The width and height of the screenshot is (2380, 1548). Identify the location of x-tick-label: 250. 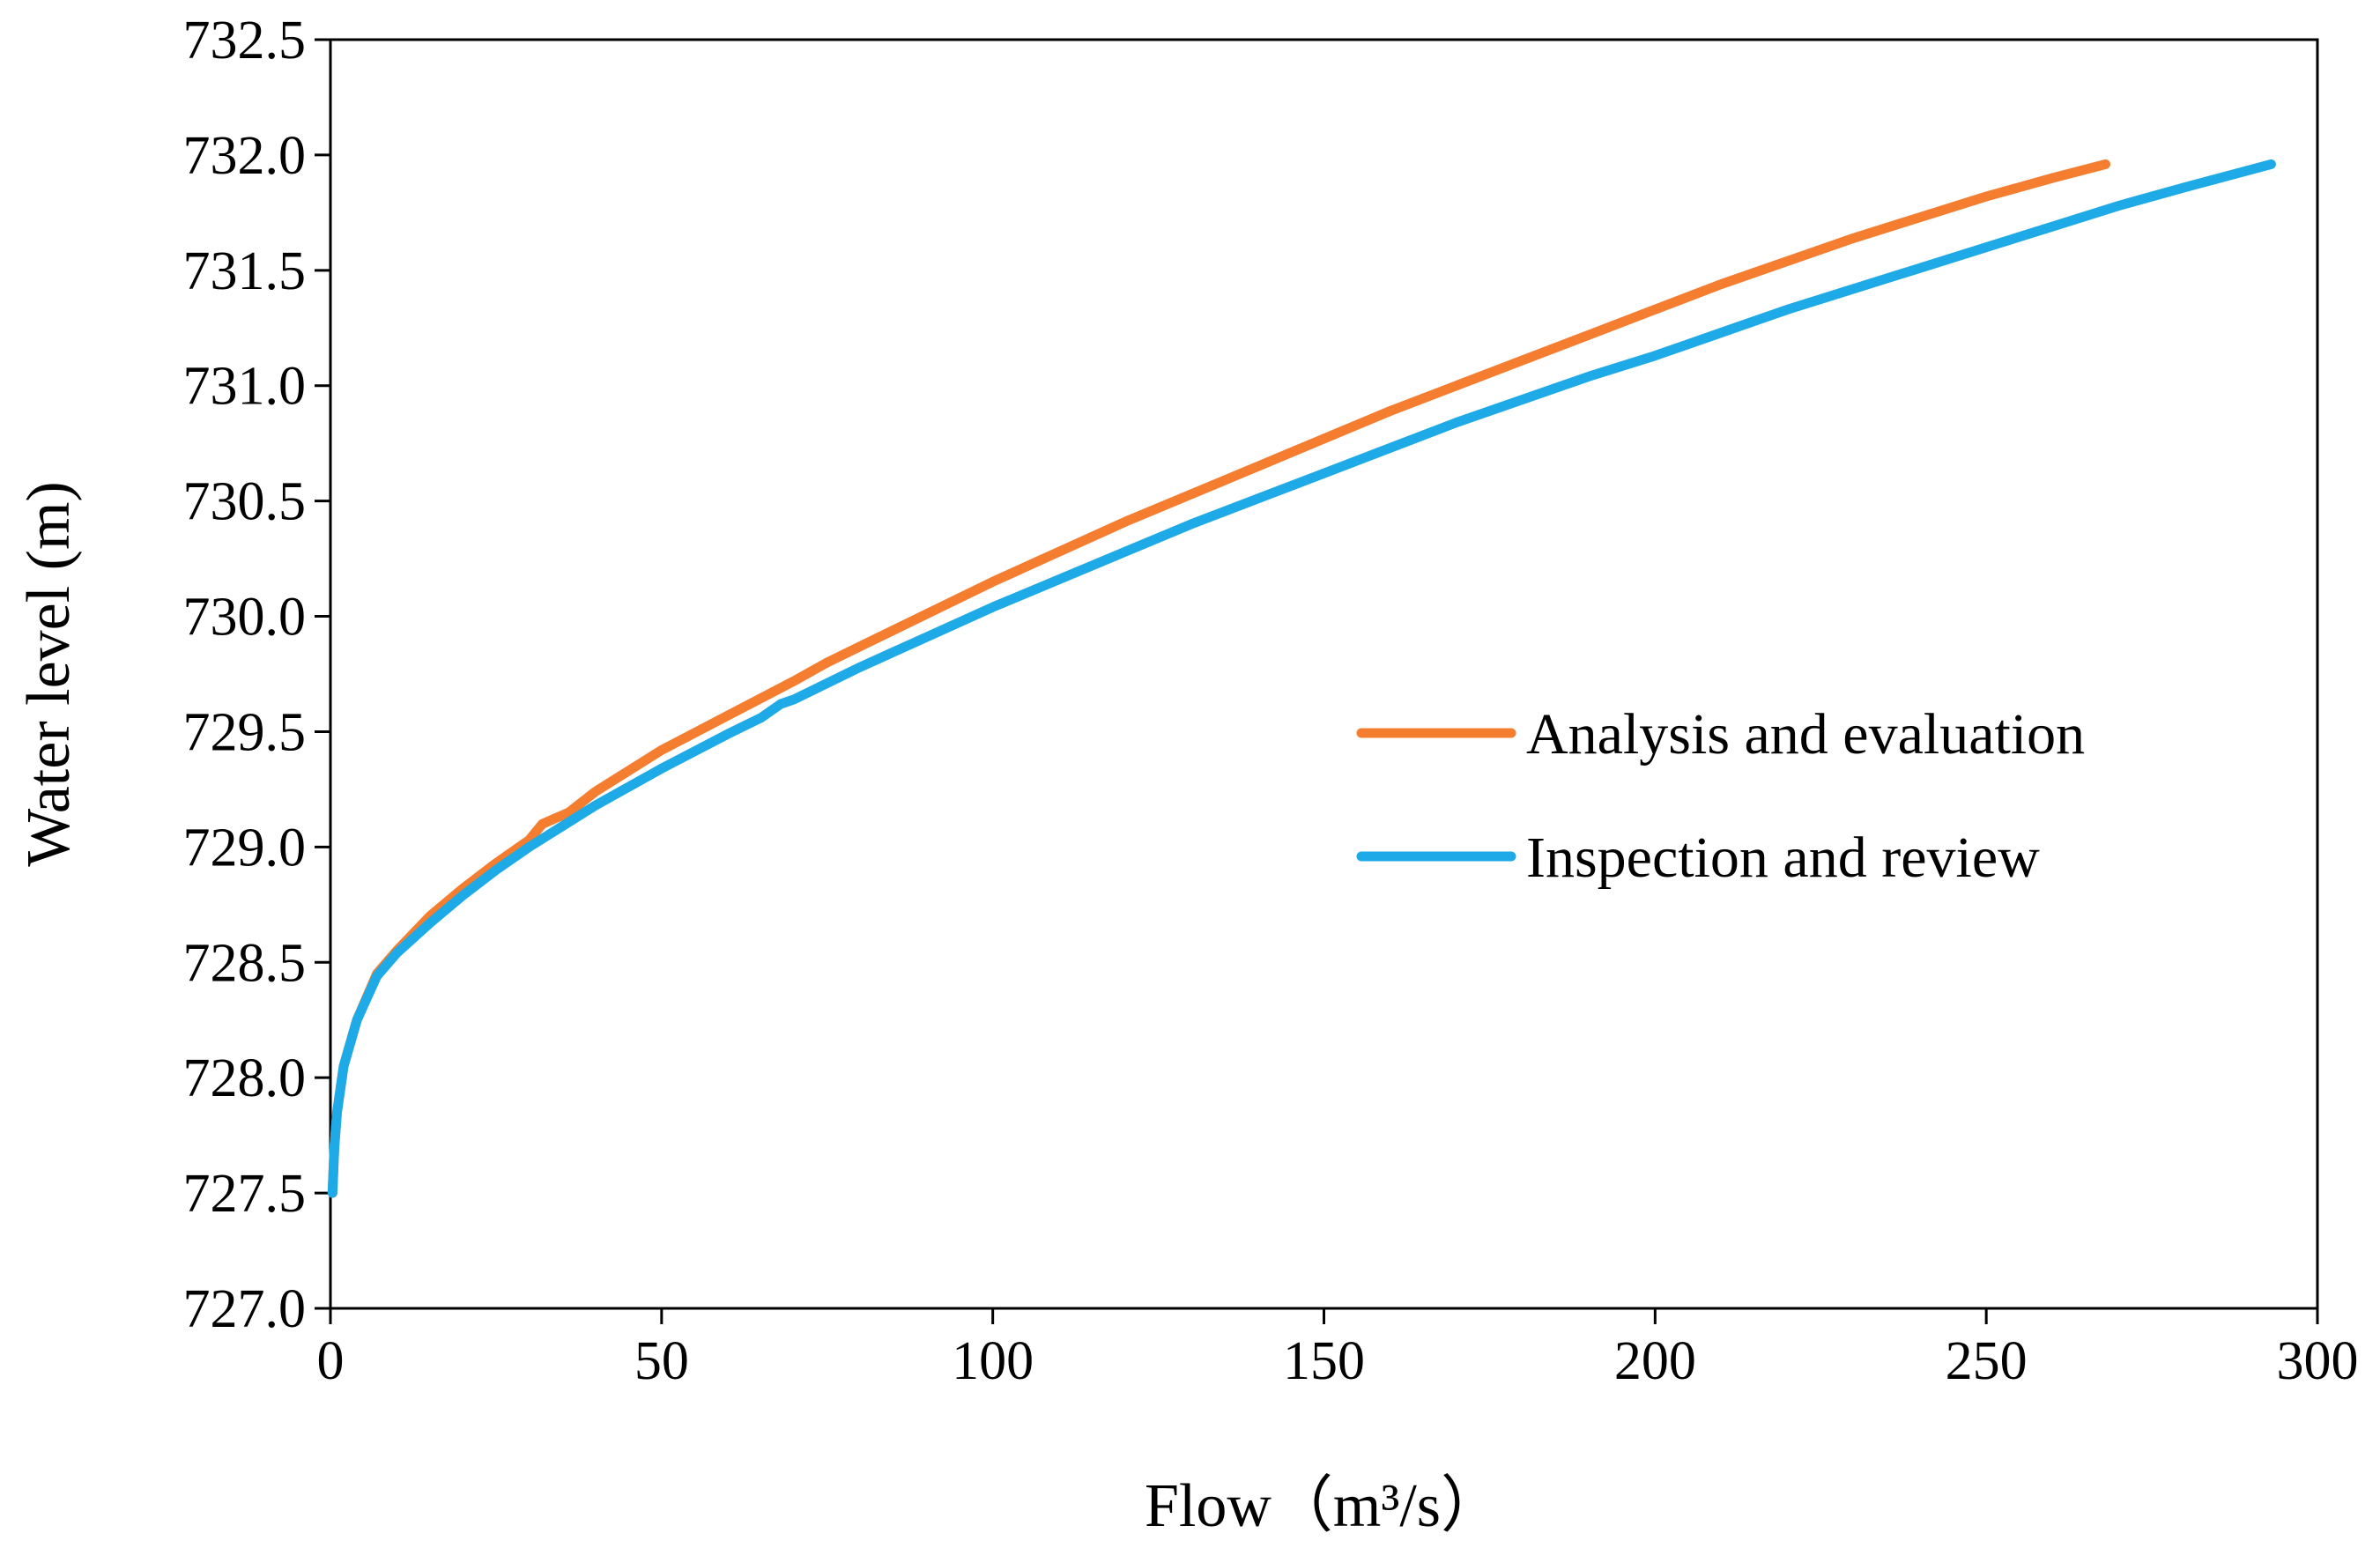
(1987, 1361).